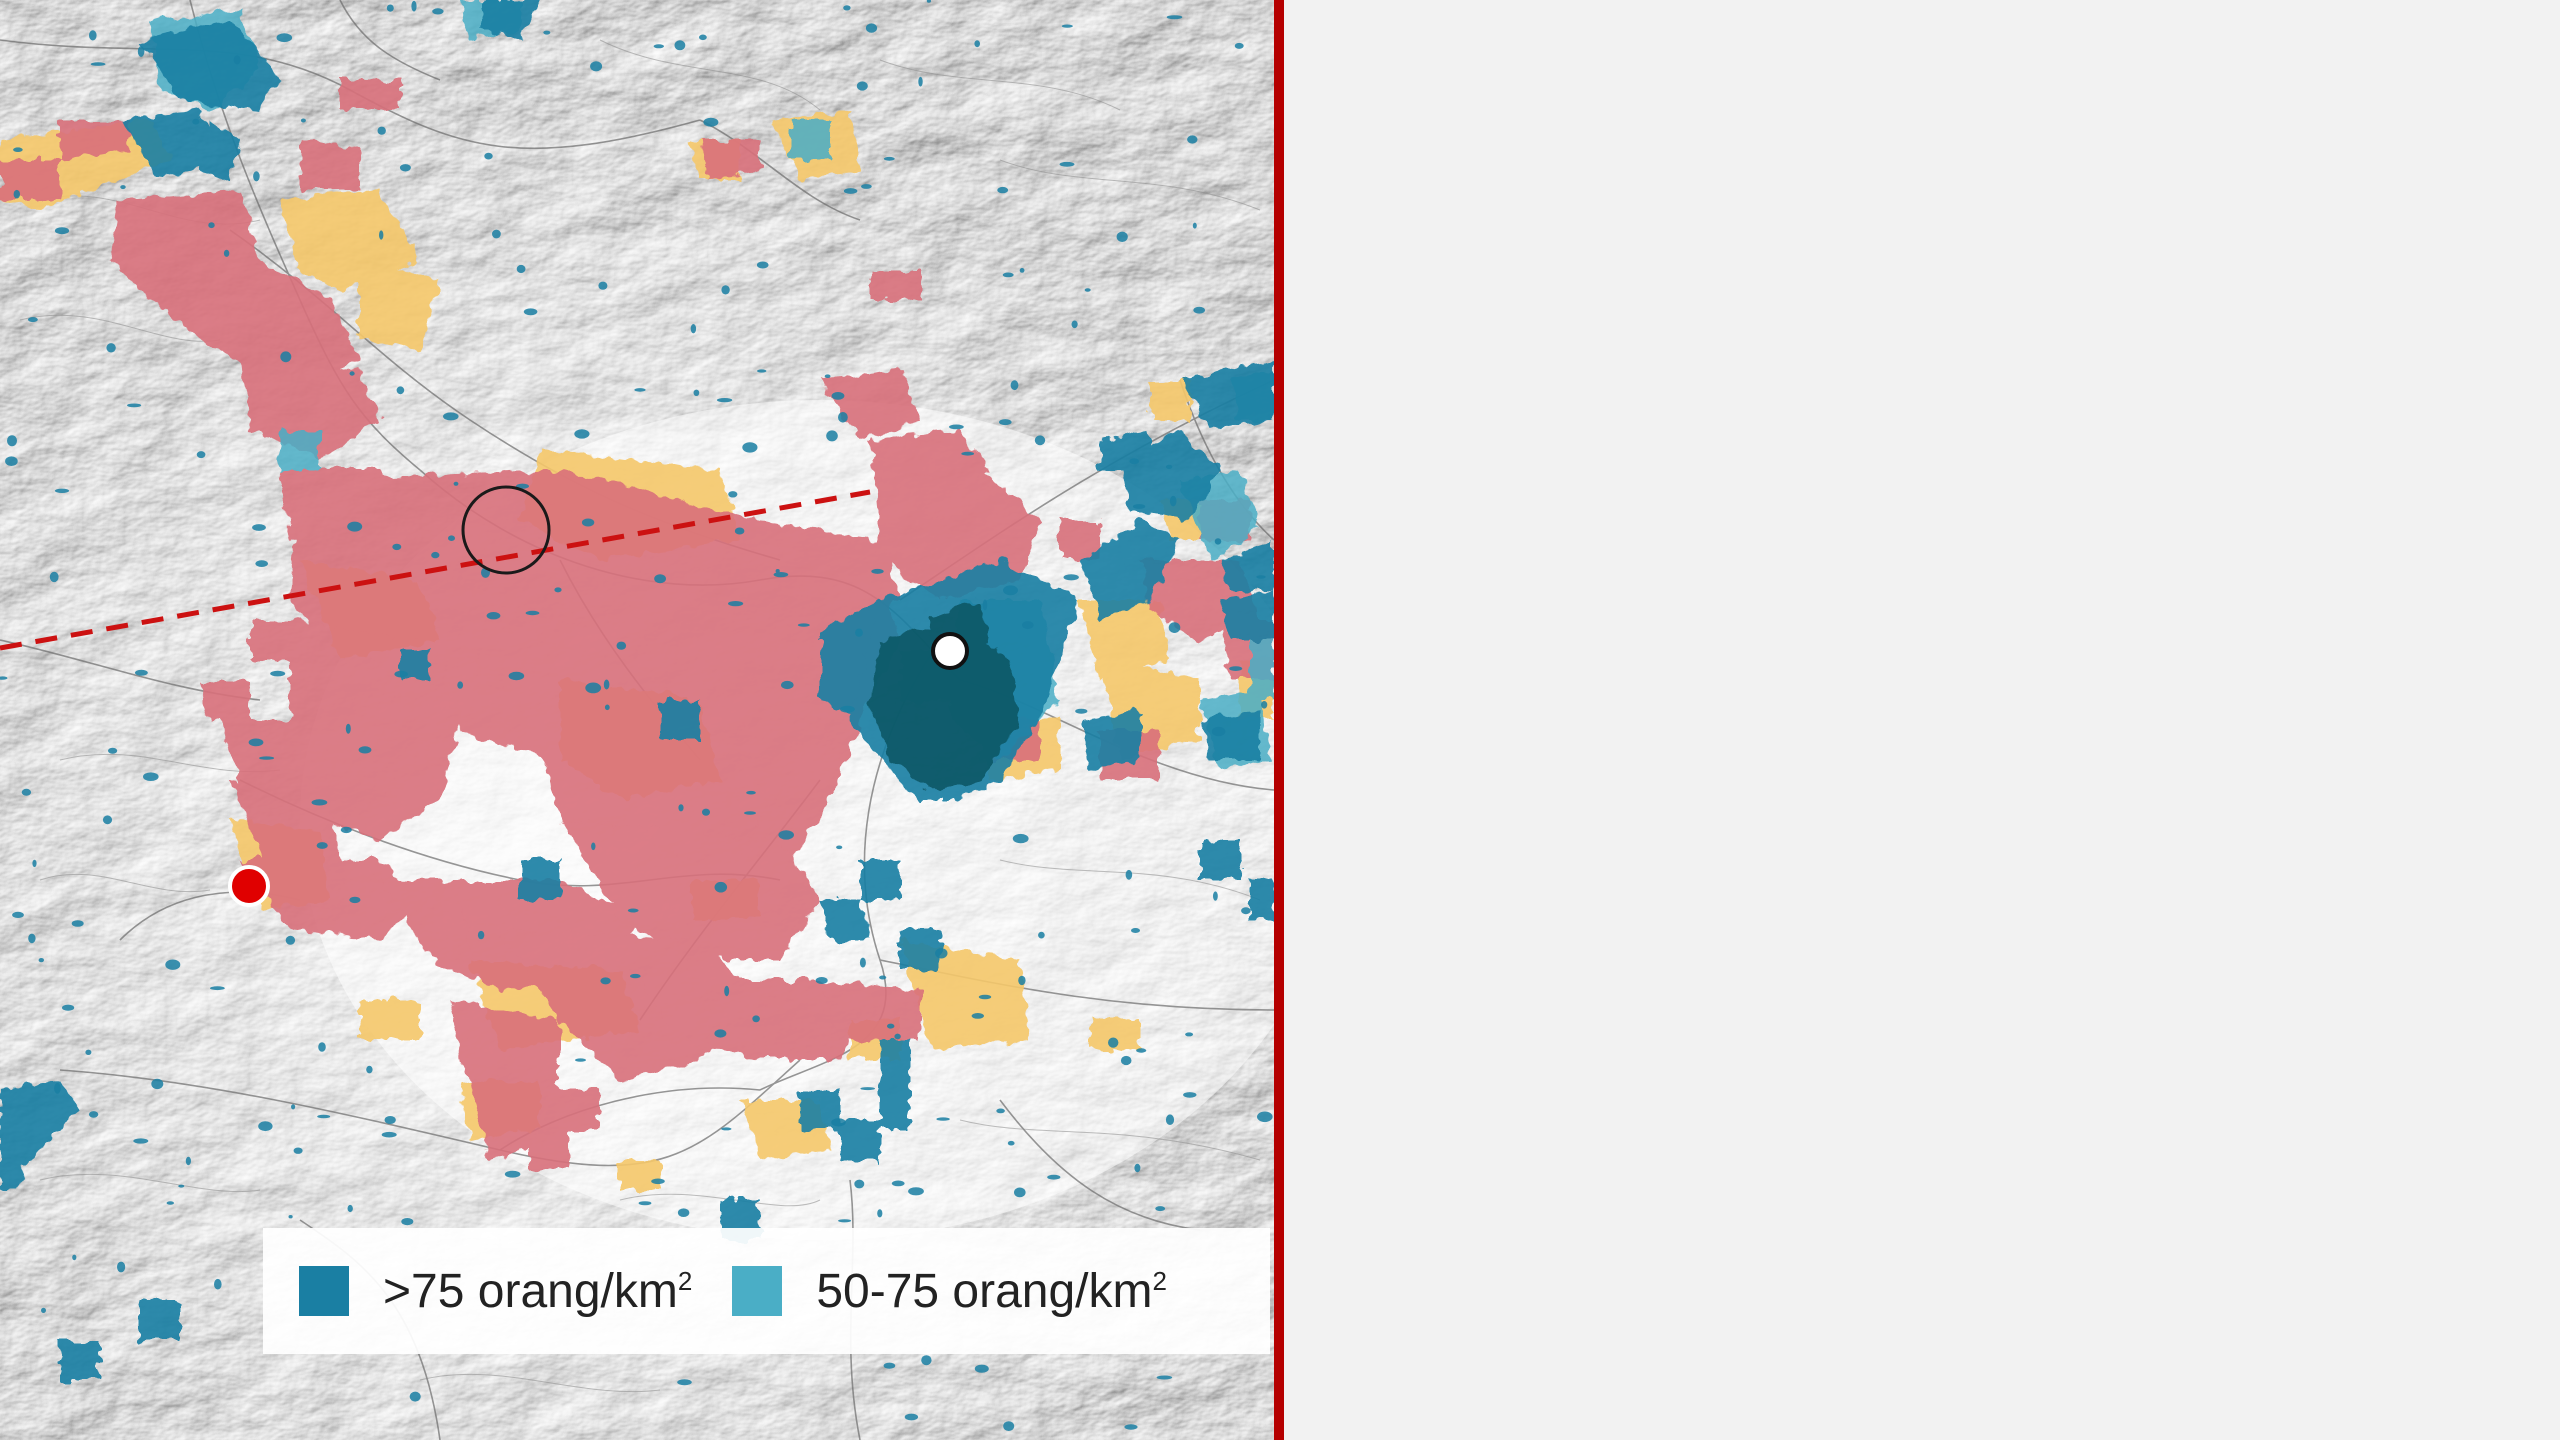 The width and height of the screenshot is (2560, 1440). I want to click on white-dot-marker-icon, so click(950, 651).